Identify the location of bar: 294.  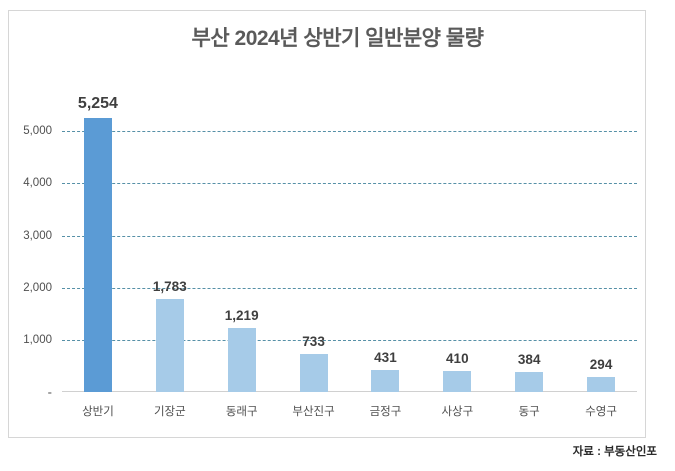
(601, 374).